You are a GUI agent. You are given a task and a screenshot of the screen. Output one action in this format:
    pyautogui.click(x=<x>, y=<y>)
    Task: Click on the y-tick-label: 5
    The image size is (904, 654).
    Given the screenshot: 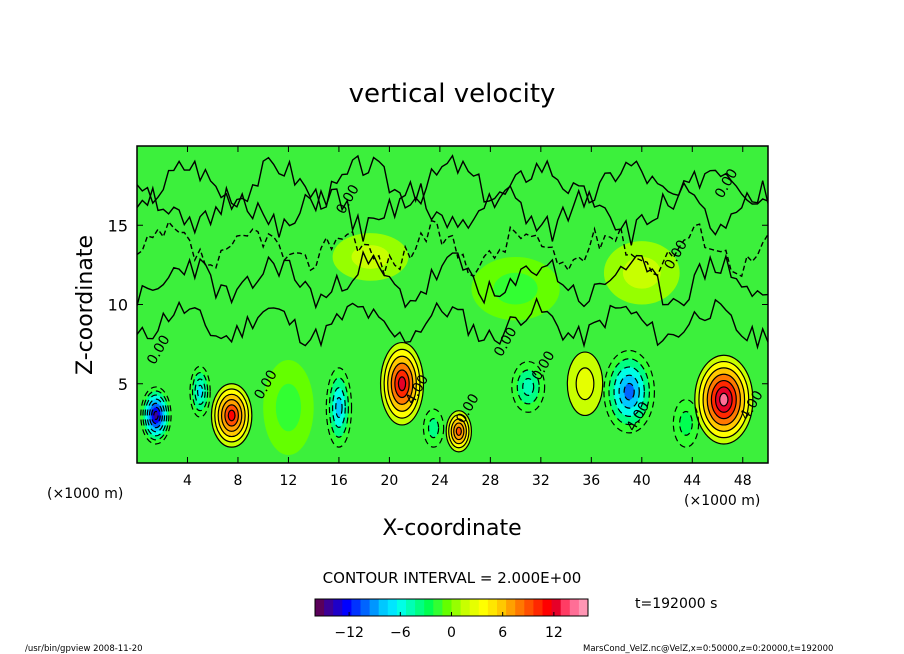 What is the action you would take?
    pyautogui.click(x=123, y=384)
    